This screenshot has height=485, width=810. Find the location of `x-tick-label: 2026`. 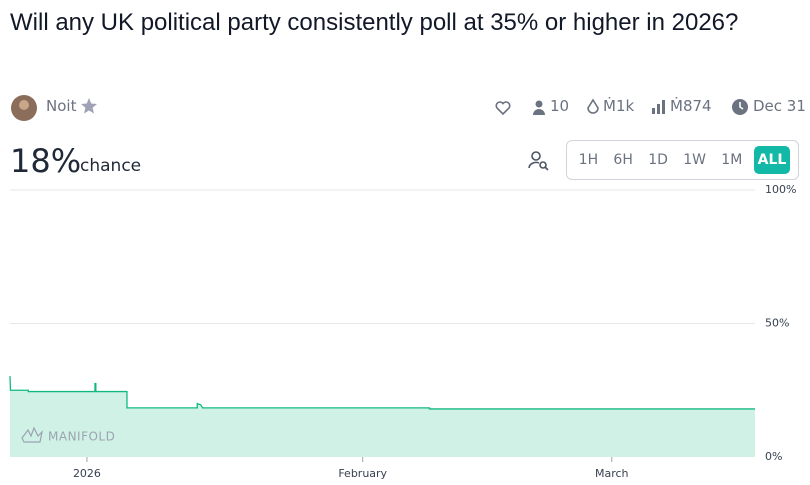

x-tick-label: 2026 is located at coordinates (87, 473).